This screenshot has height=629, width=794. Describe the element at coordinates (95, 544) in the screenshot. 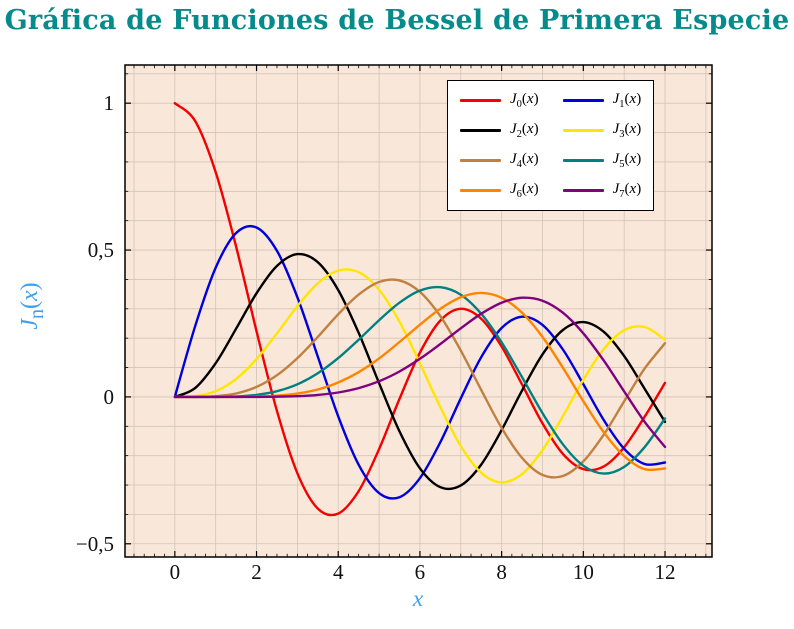

I see `y-tick-label: −0,5` at that location.